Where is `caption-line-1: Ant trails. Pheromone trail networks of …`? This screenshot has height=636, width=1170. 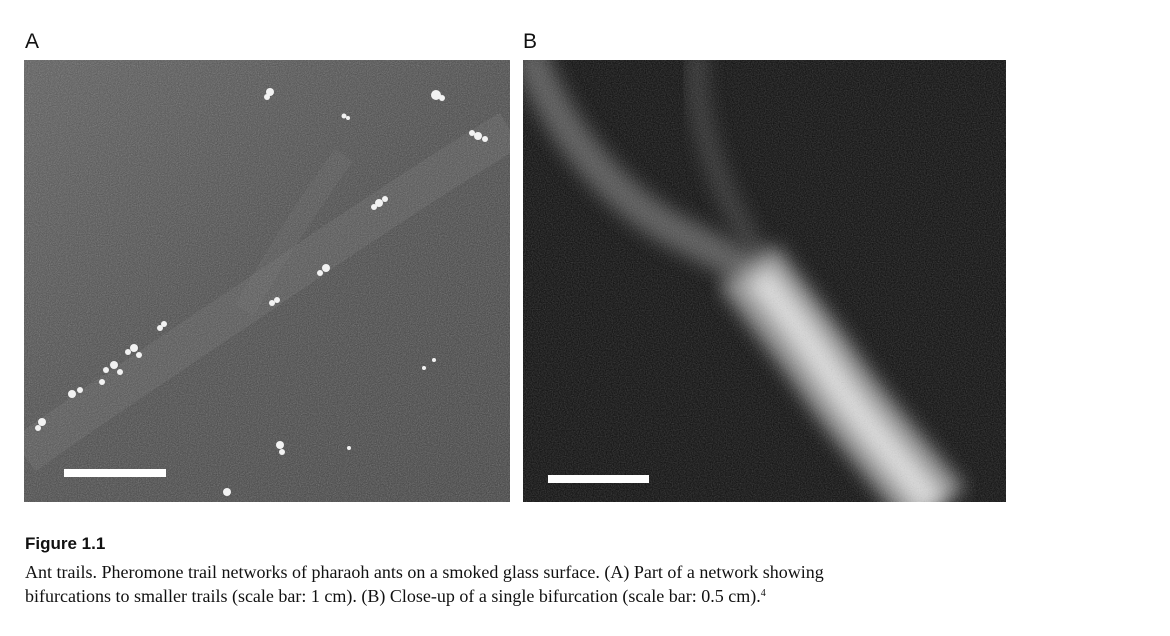
caption-line-1: Ant trails. Pheromone trail networks of … is located at coordinates (424, 572).